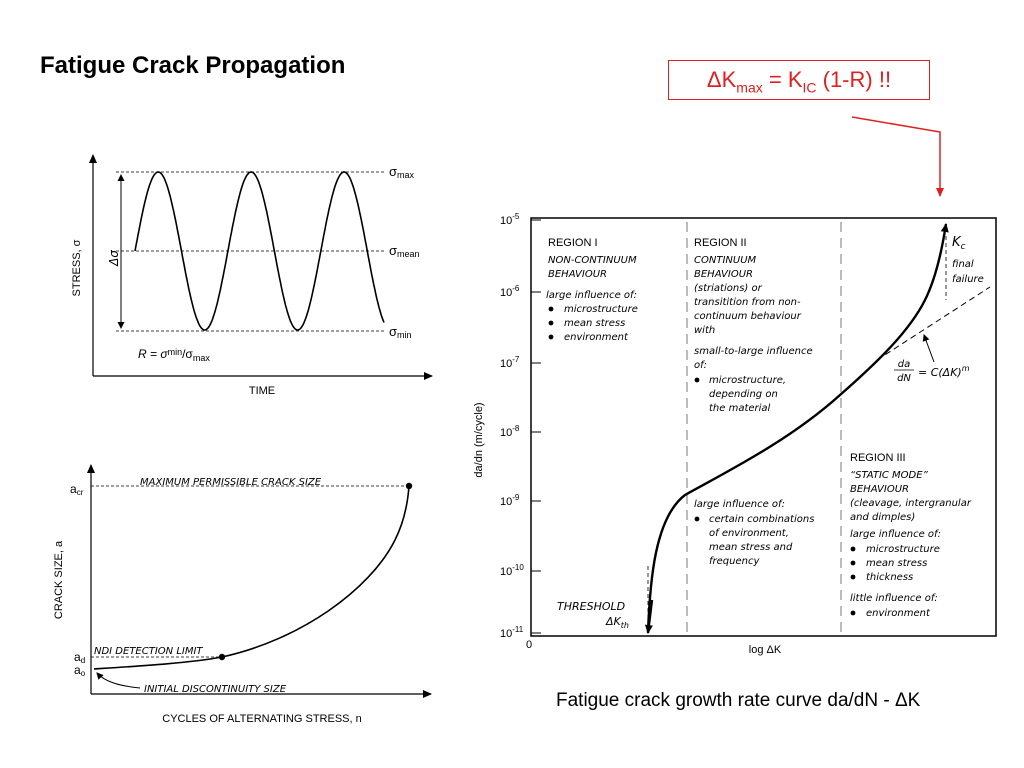  I want to click on ndi-point, so click(222, 657).